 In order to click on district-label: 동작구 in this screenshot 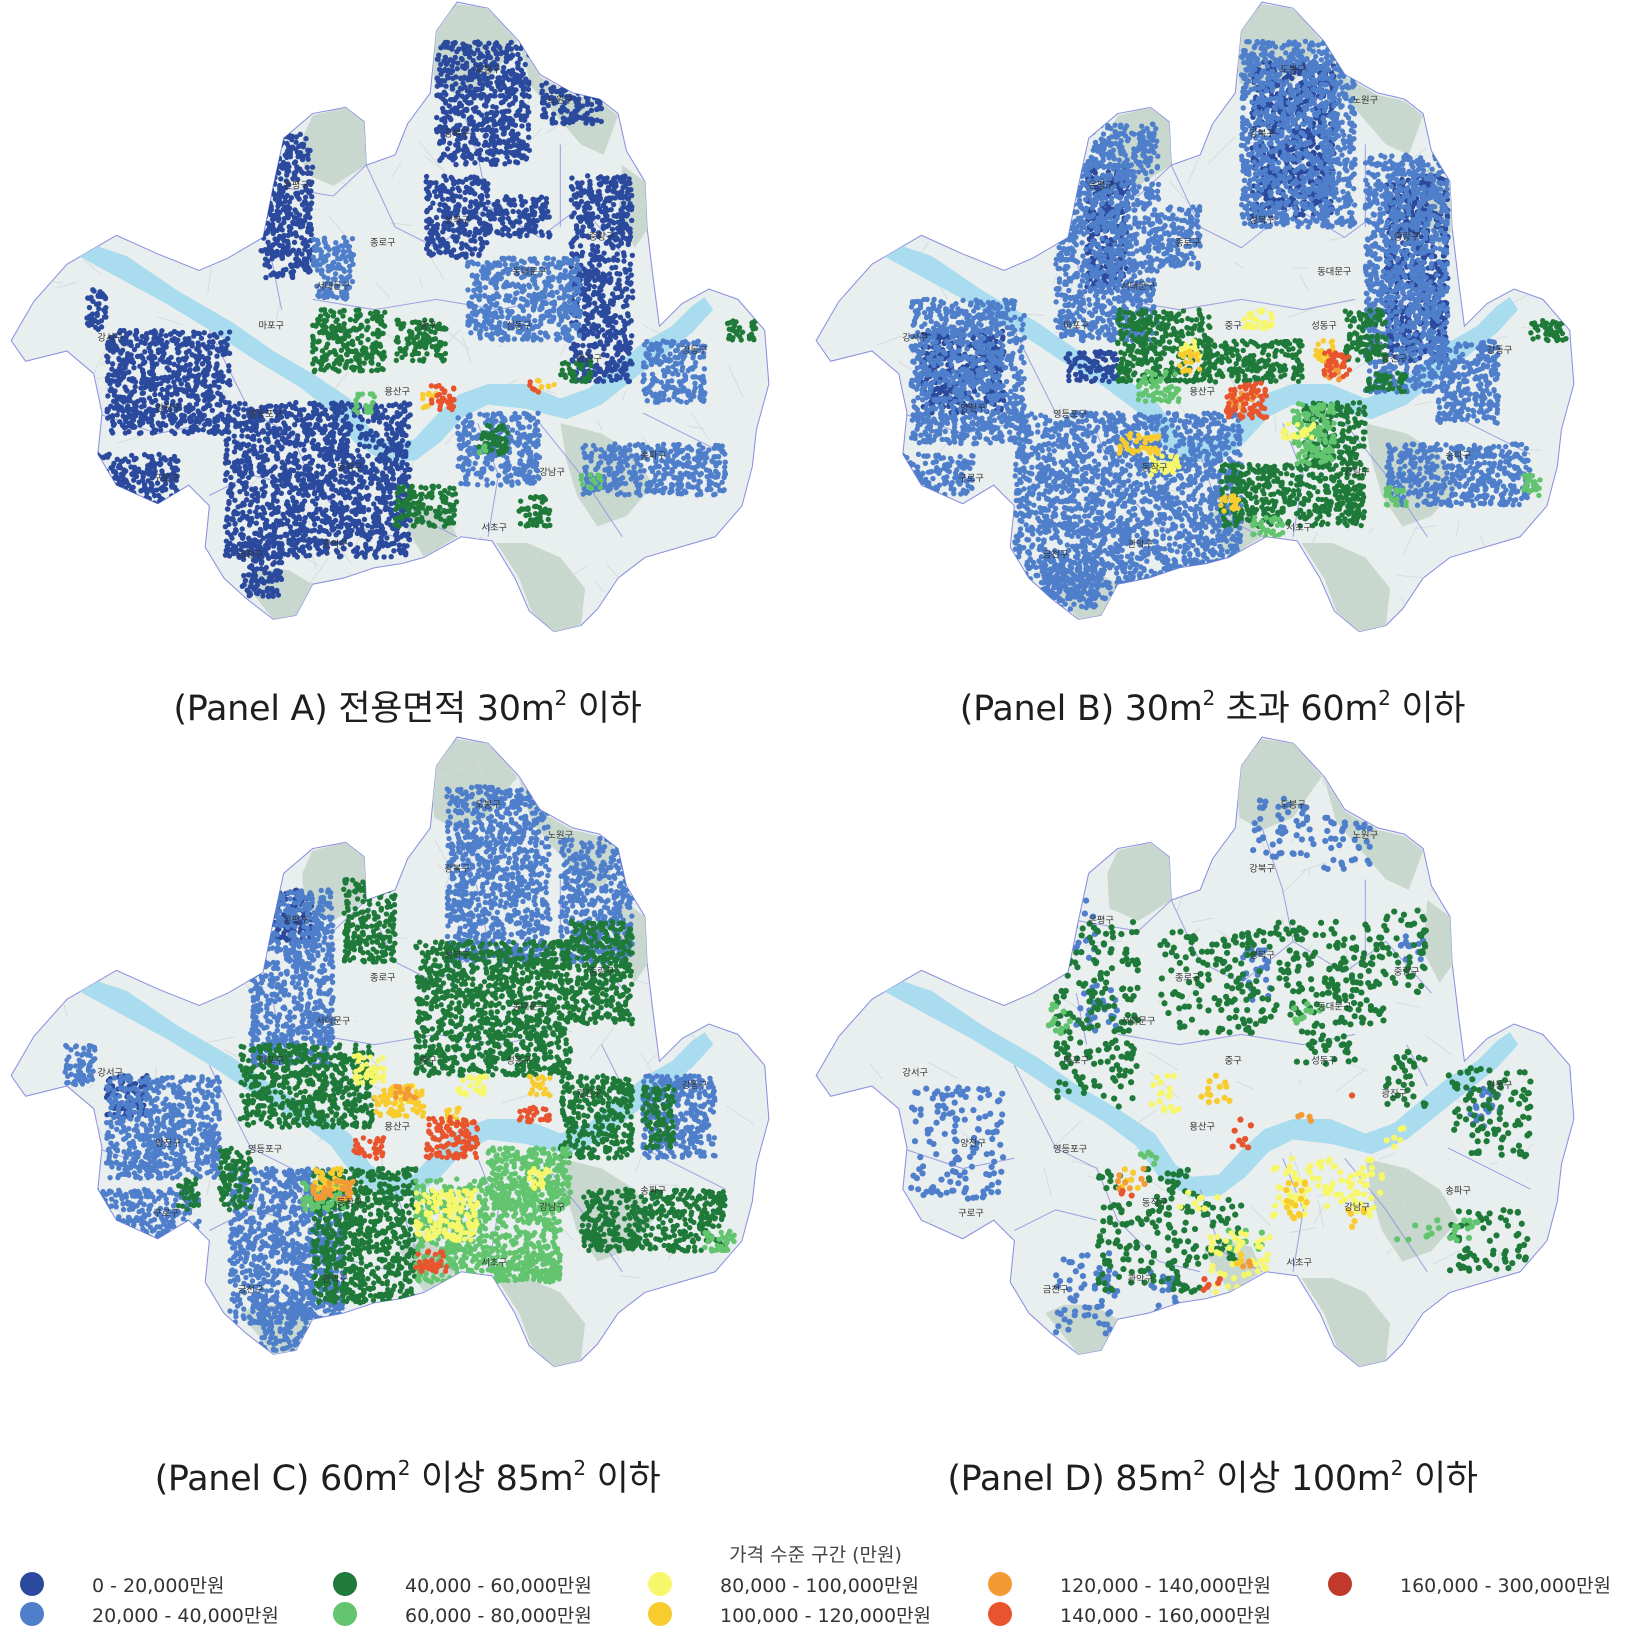, I will do `click(1155, 1203)`.